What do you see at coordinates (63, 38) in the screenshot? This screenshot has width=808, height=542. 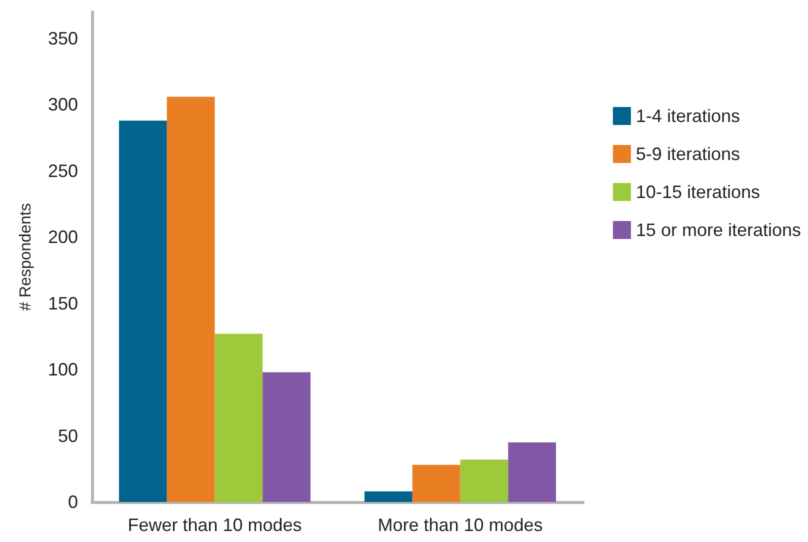 I see `y-tick-label: 350` at bounding box center [63, 38].